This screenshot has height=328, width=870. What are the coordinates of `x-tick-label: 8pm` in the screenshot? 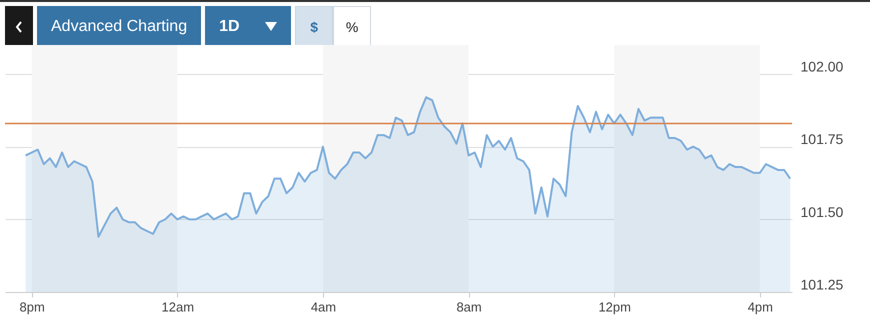 It's located at (32, 307).